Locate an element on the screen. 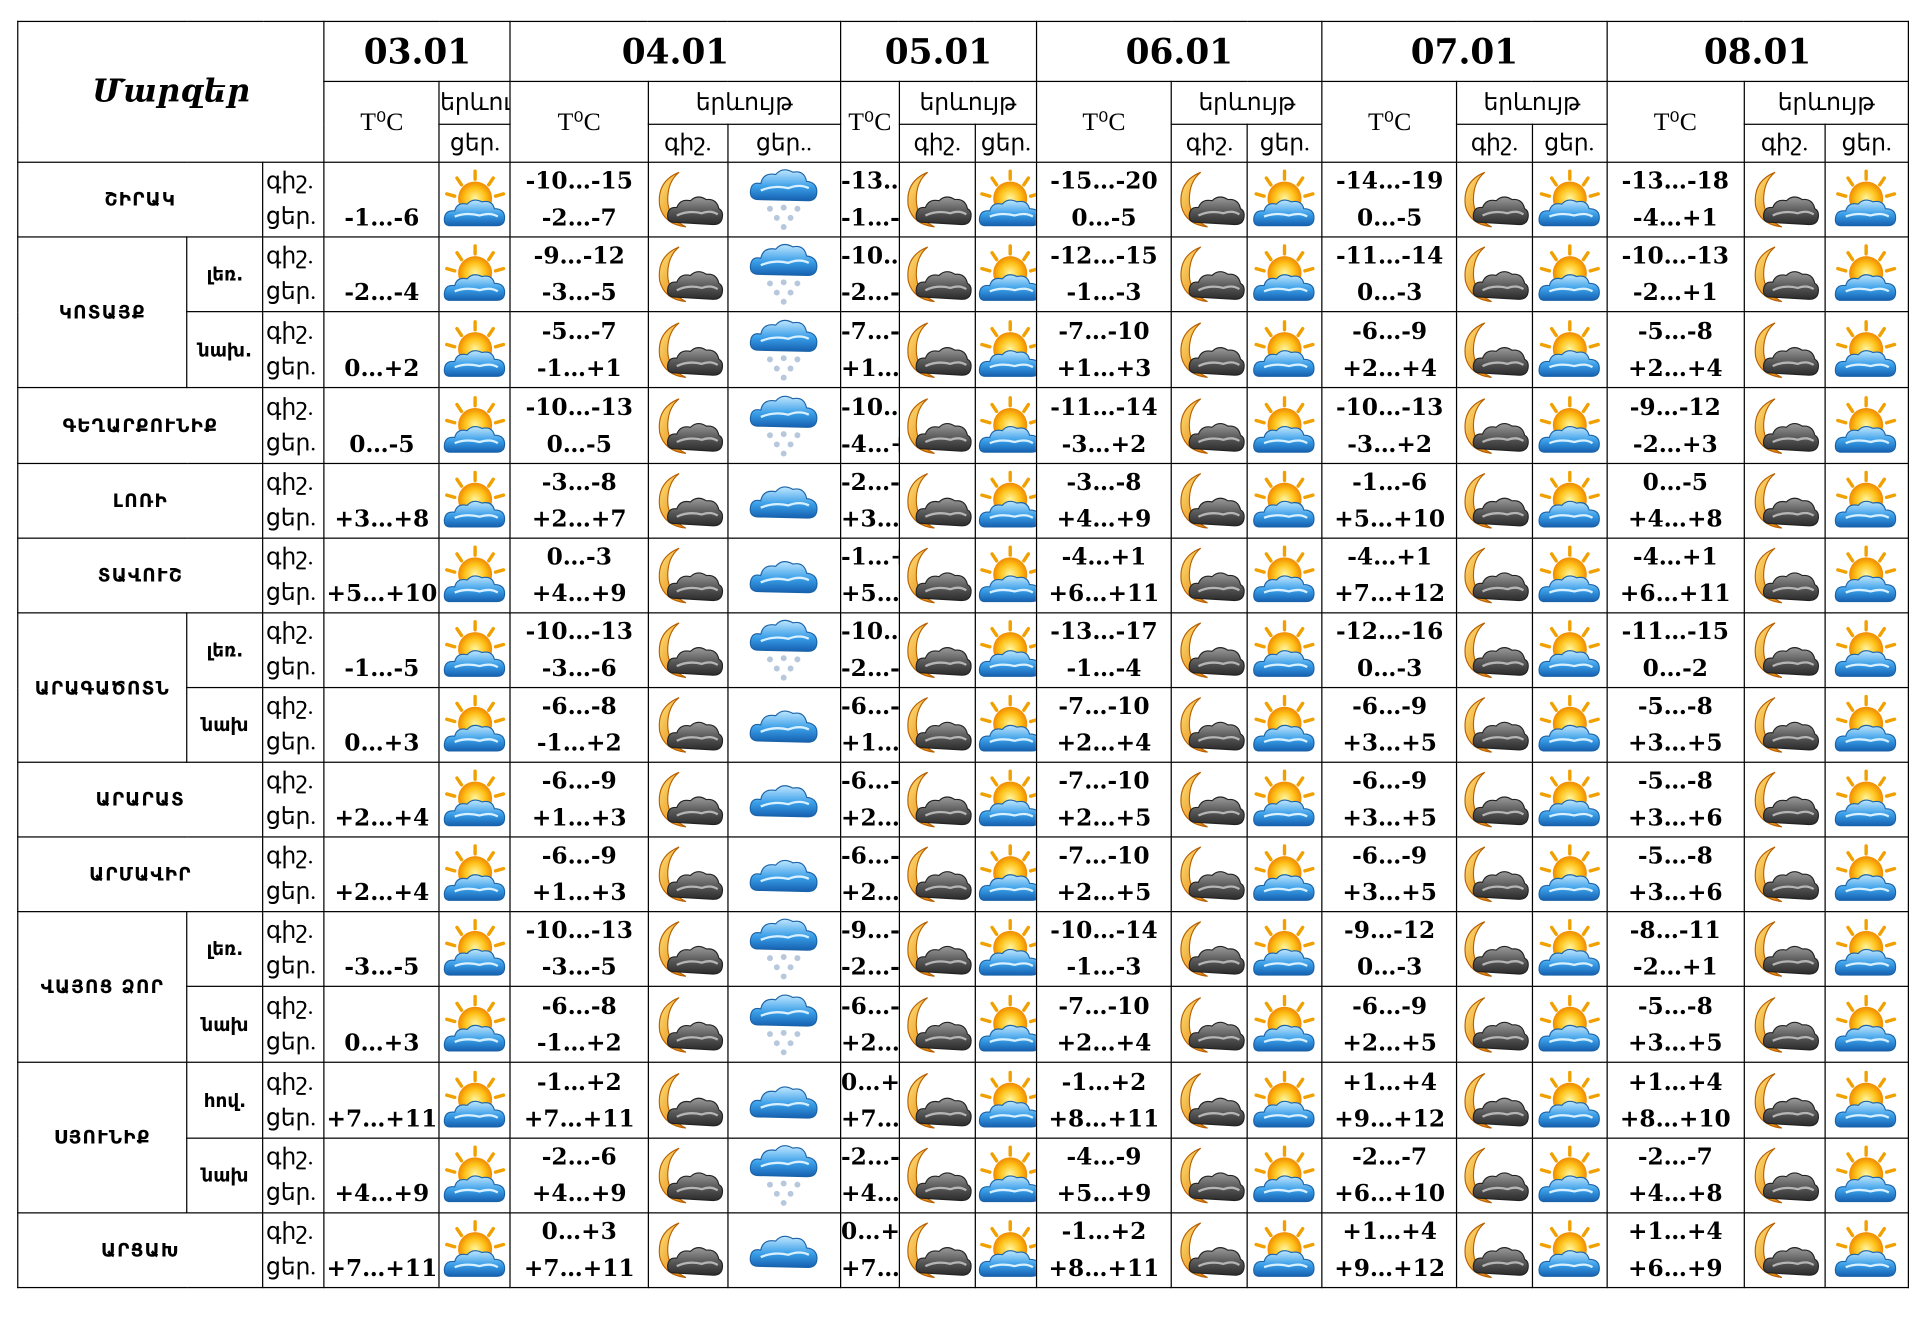 The height and width of the screenshot is (1322, 1920). temperature-cell: -2…-4 is located at coordinates (382, 274).